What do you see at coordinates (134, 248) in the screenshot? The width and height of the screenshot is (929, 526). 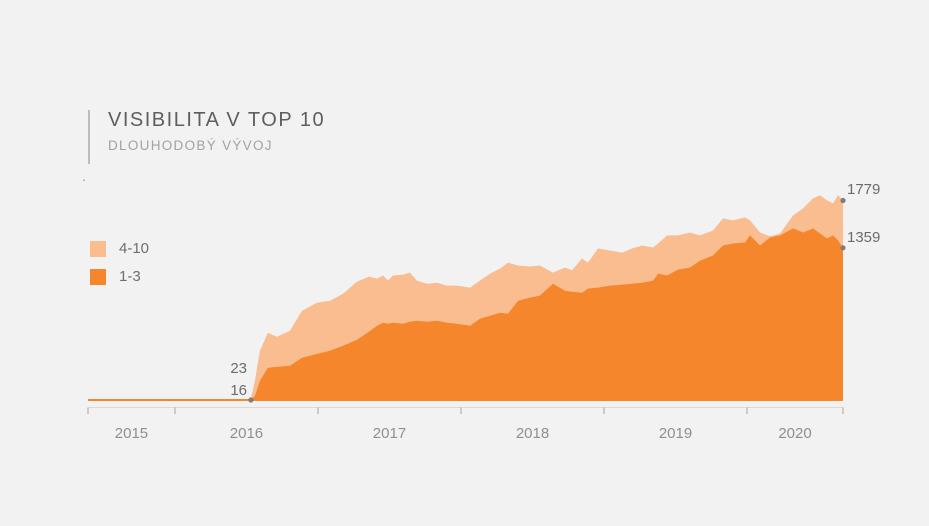 I see `legend-label-4-10: 4-10` at bounding box center [134, 248].